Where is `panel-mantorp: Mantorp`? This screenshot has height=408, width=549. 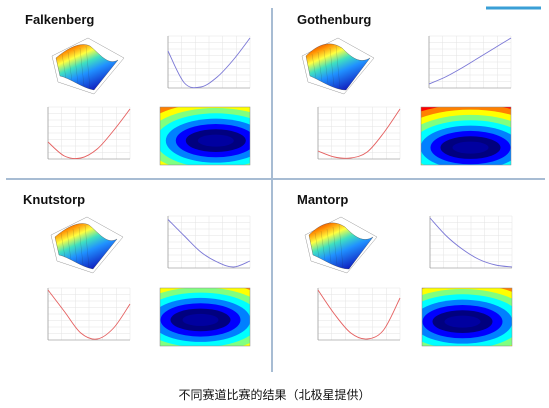 panel-mantorp: Mantorp is located at coordinates (405, 269).